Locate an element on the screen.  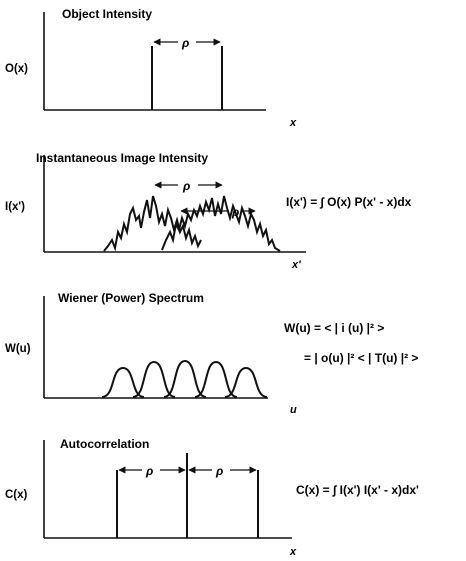
autocorrelation-equation: C(x) = ∫ I(x') I(x' - x)dx' is located at coordinates (357, 490).